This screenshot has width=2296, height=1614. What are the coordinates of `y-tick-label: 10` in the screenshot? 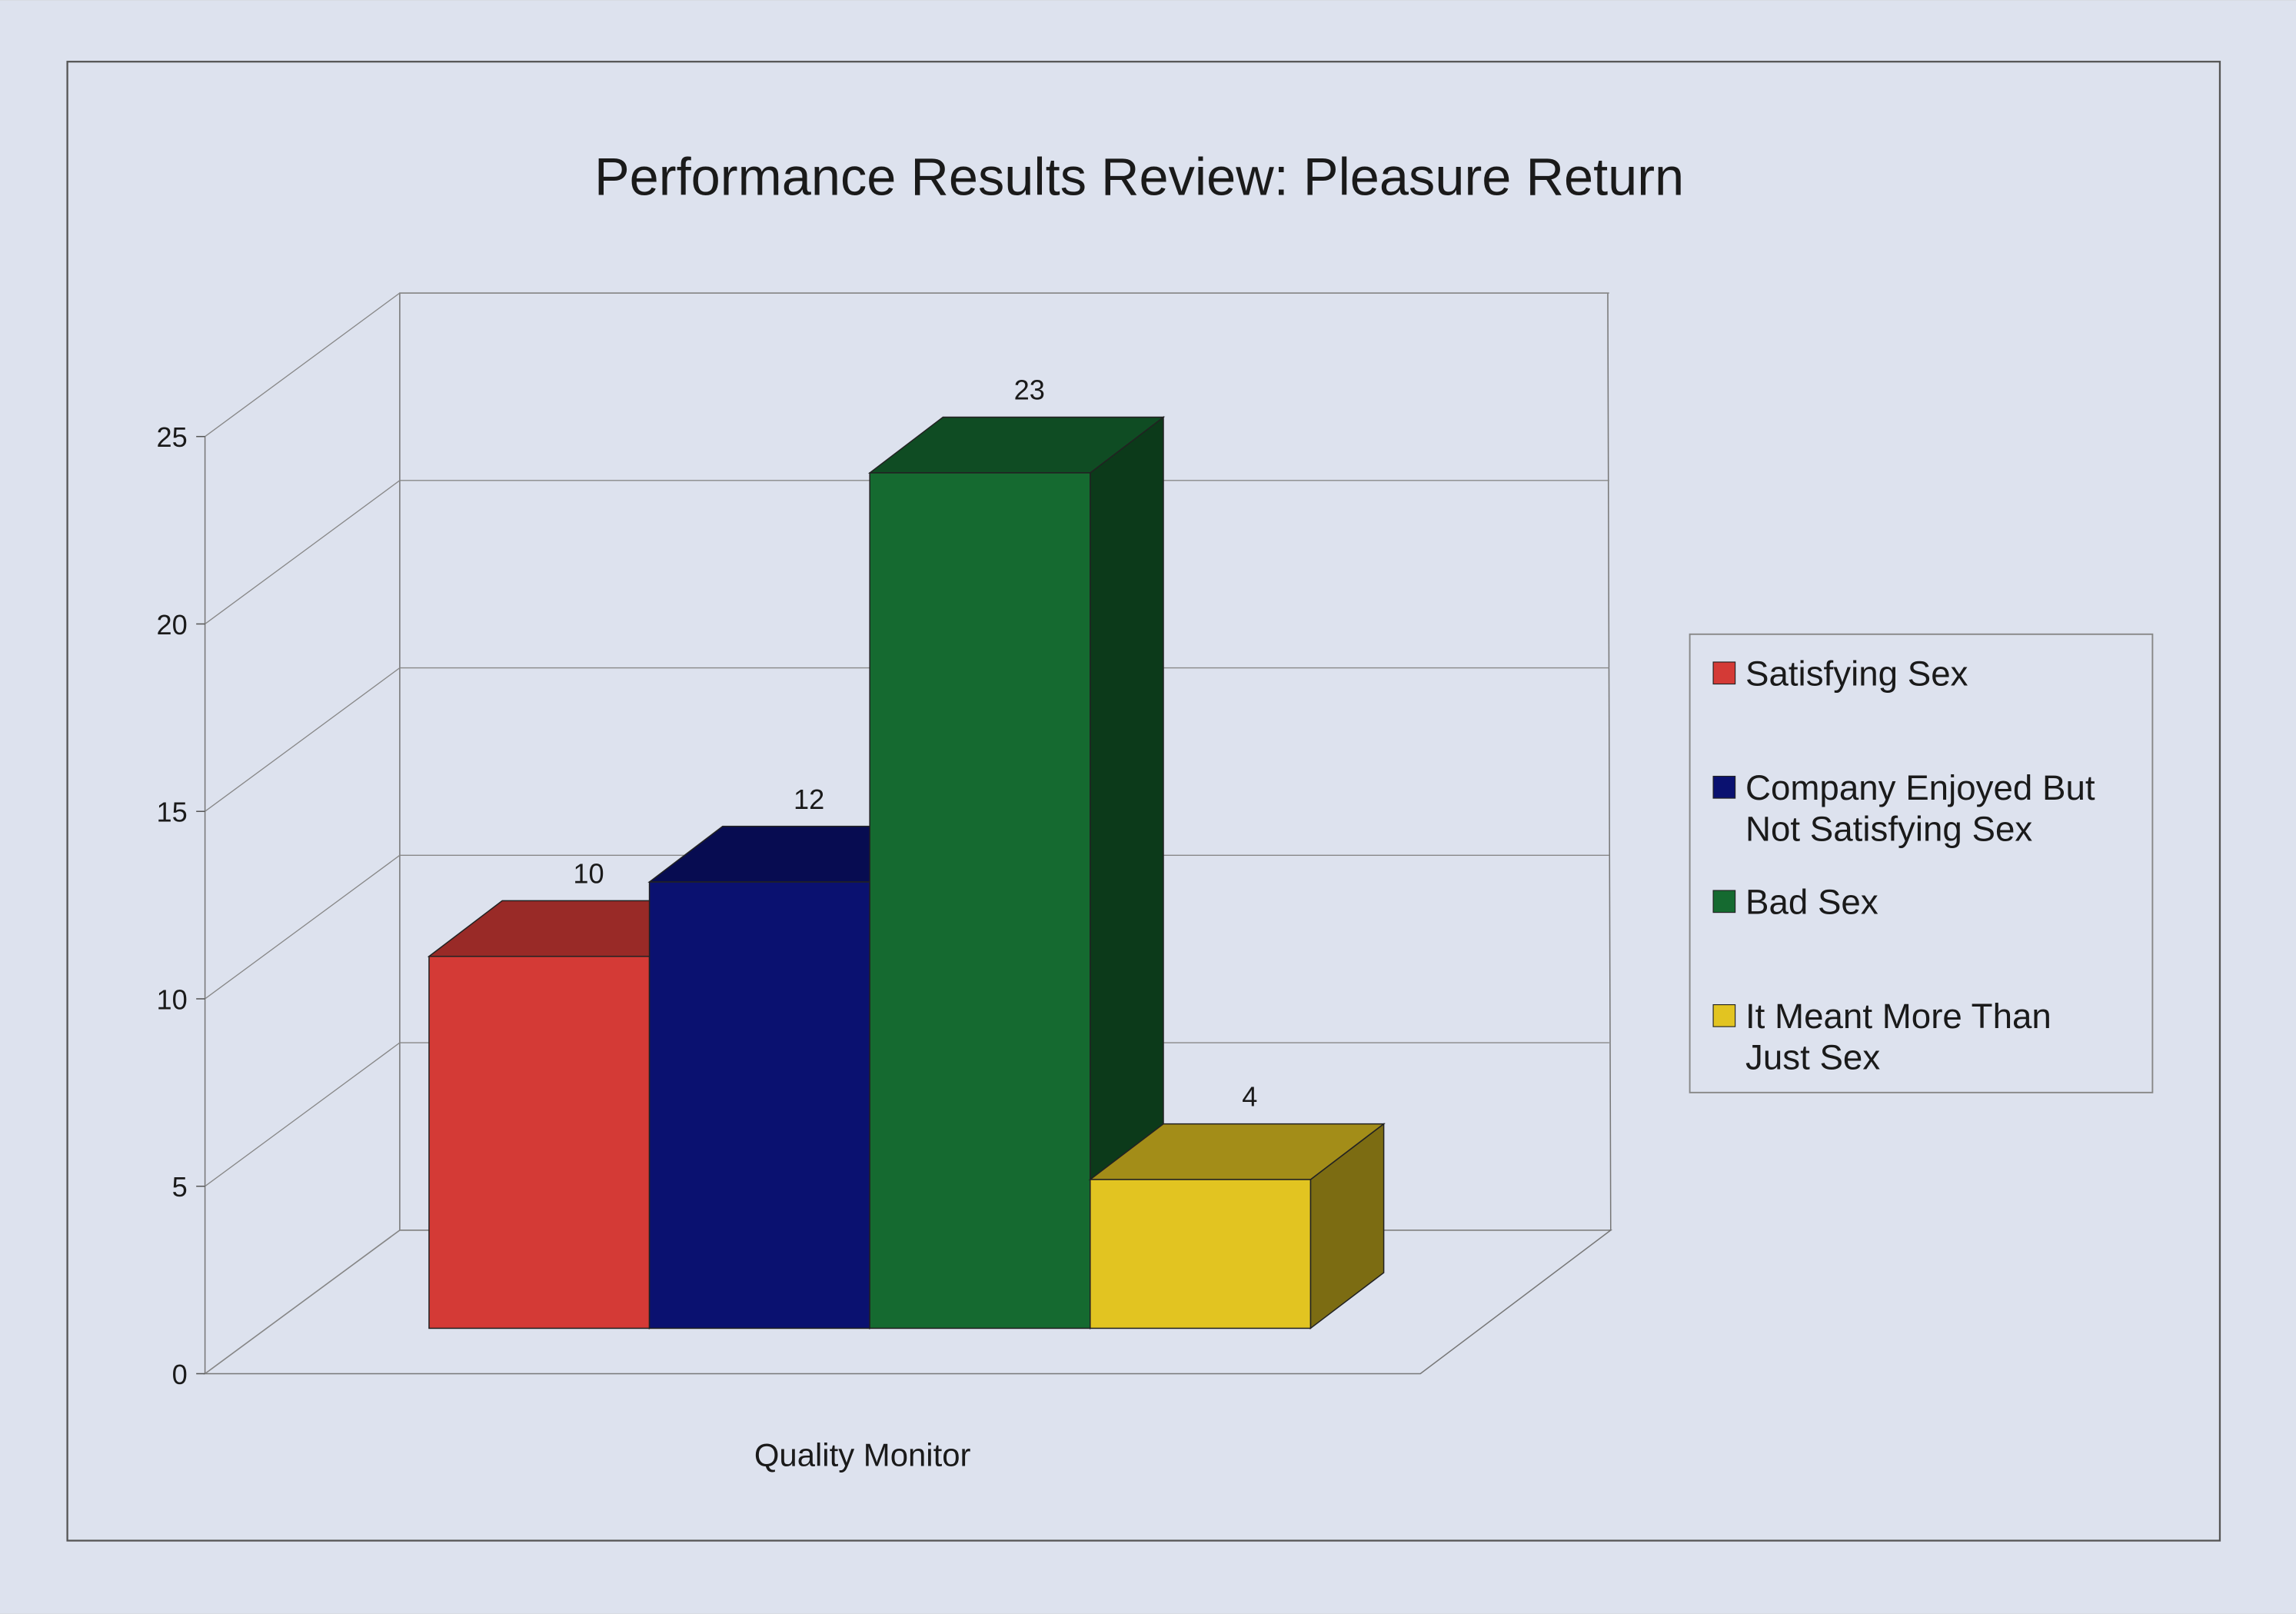 It's located at (172, 999).